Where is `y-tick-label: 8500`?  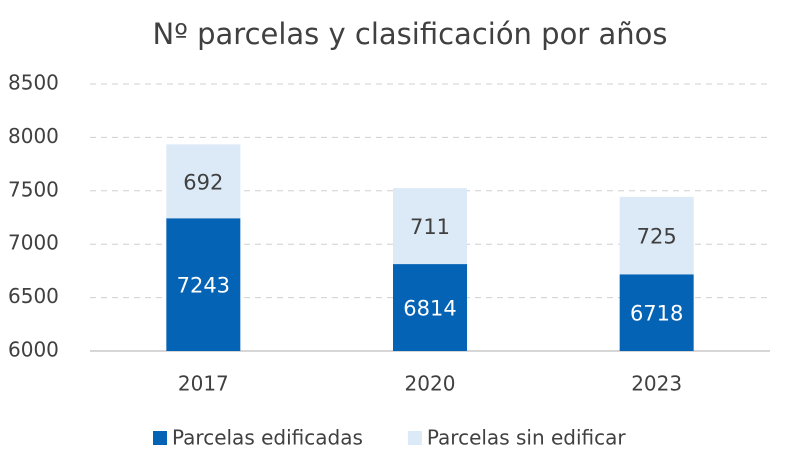 y-tick-label: 8500 is located at coordinates (33, 83).